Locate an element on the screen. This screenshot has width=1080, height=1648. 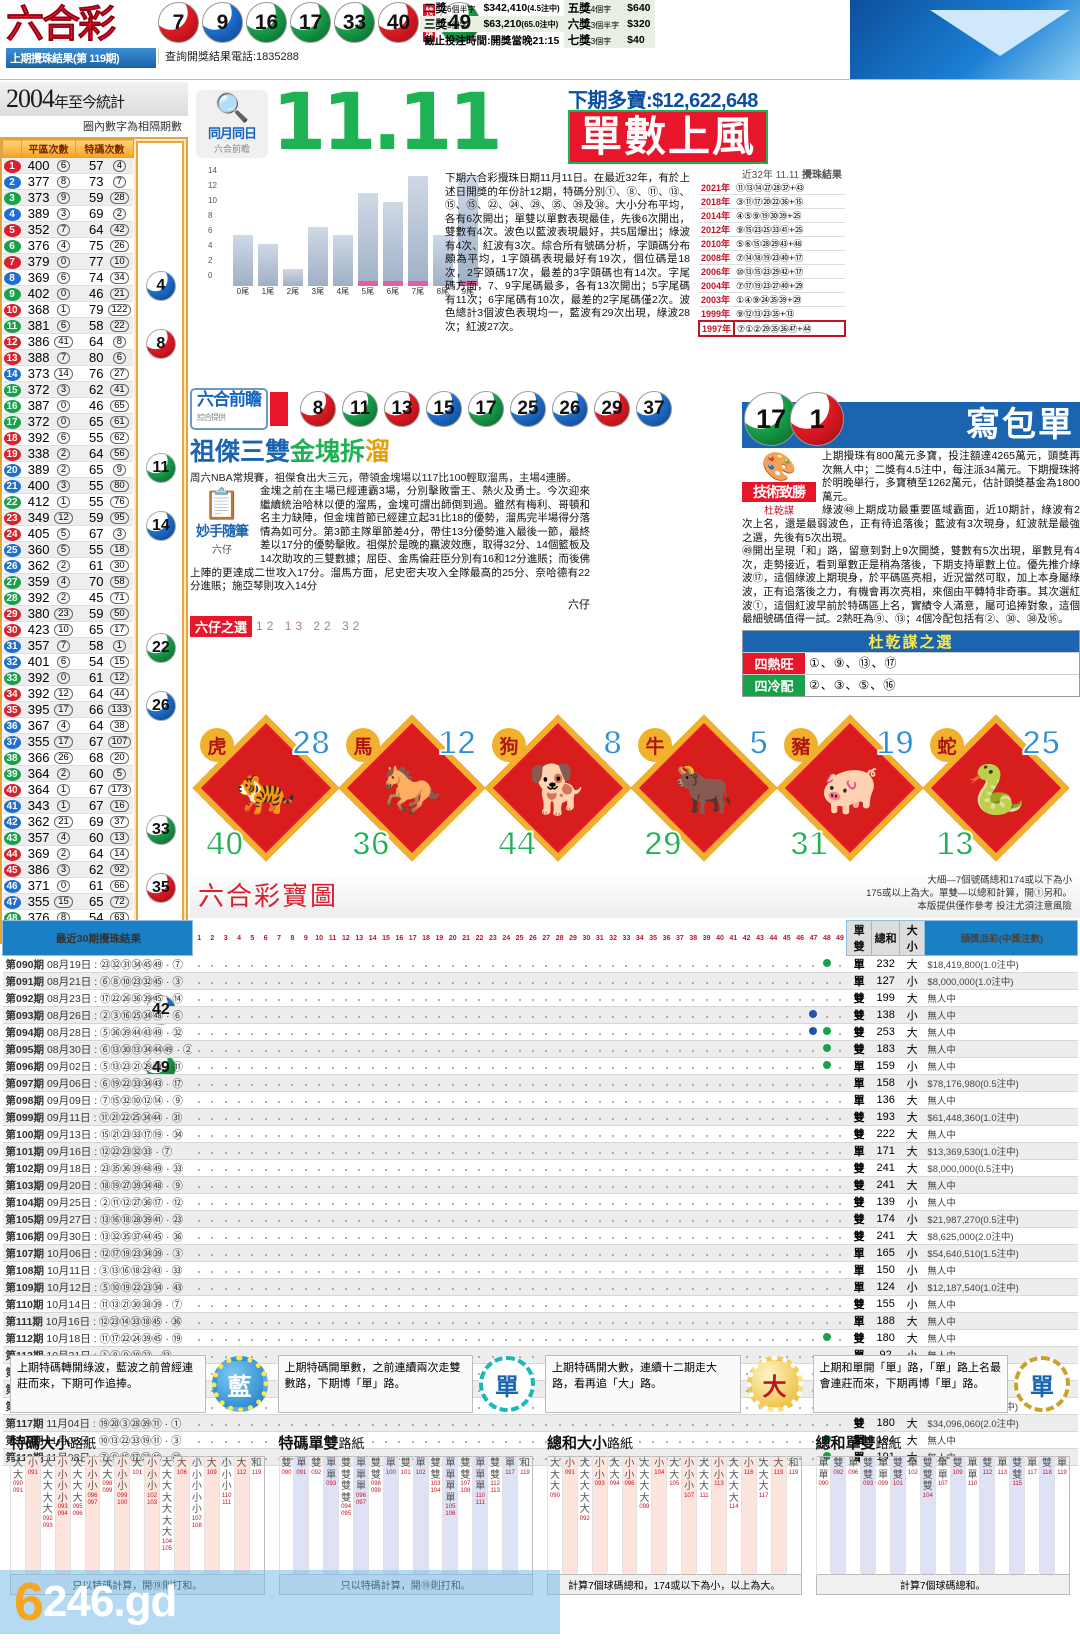
zodiac-name: 虎 is located at coordinates (217, 745).